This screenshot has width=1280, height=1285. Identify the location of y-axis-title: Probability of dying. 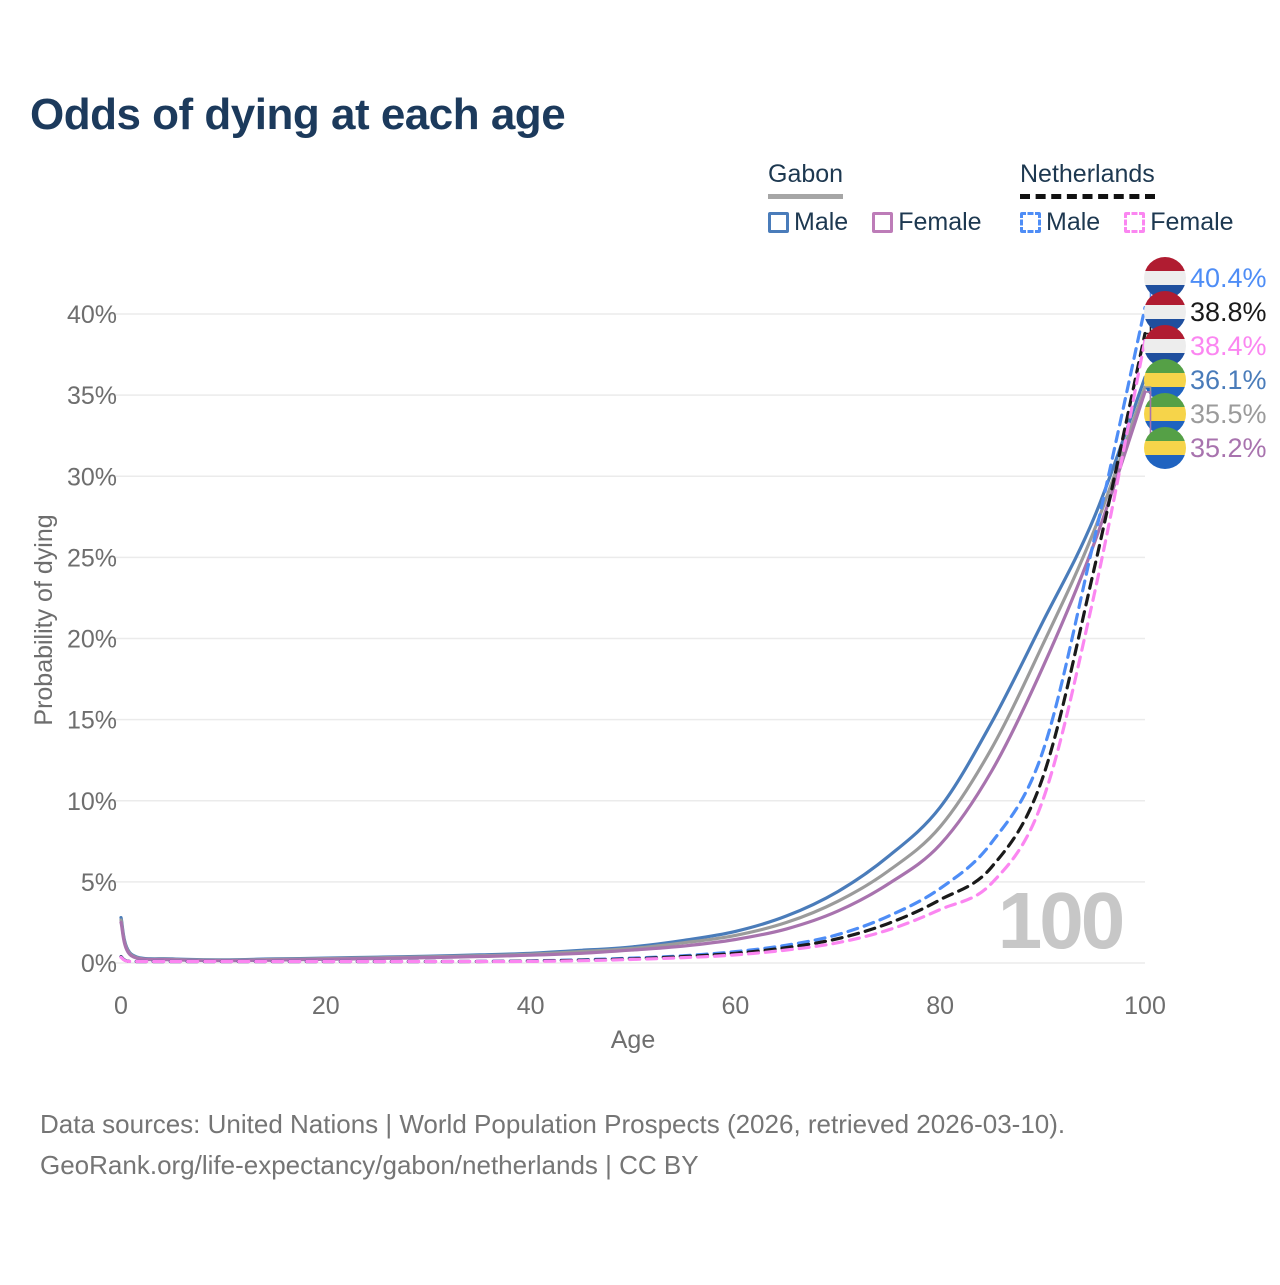
(44, 619).